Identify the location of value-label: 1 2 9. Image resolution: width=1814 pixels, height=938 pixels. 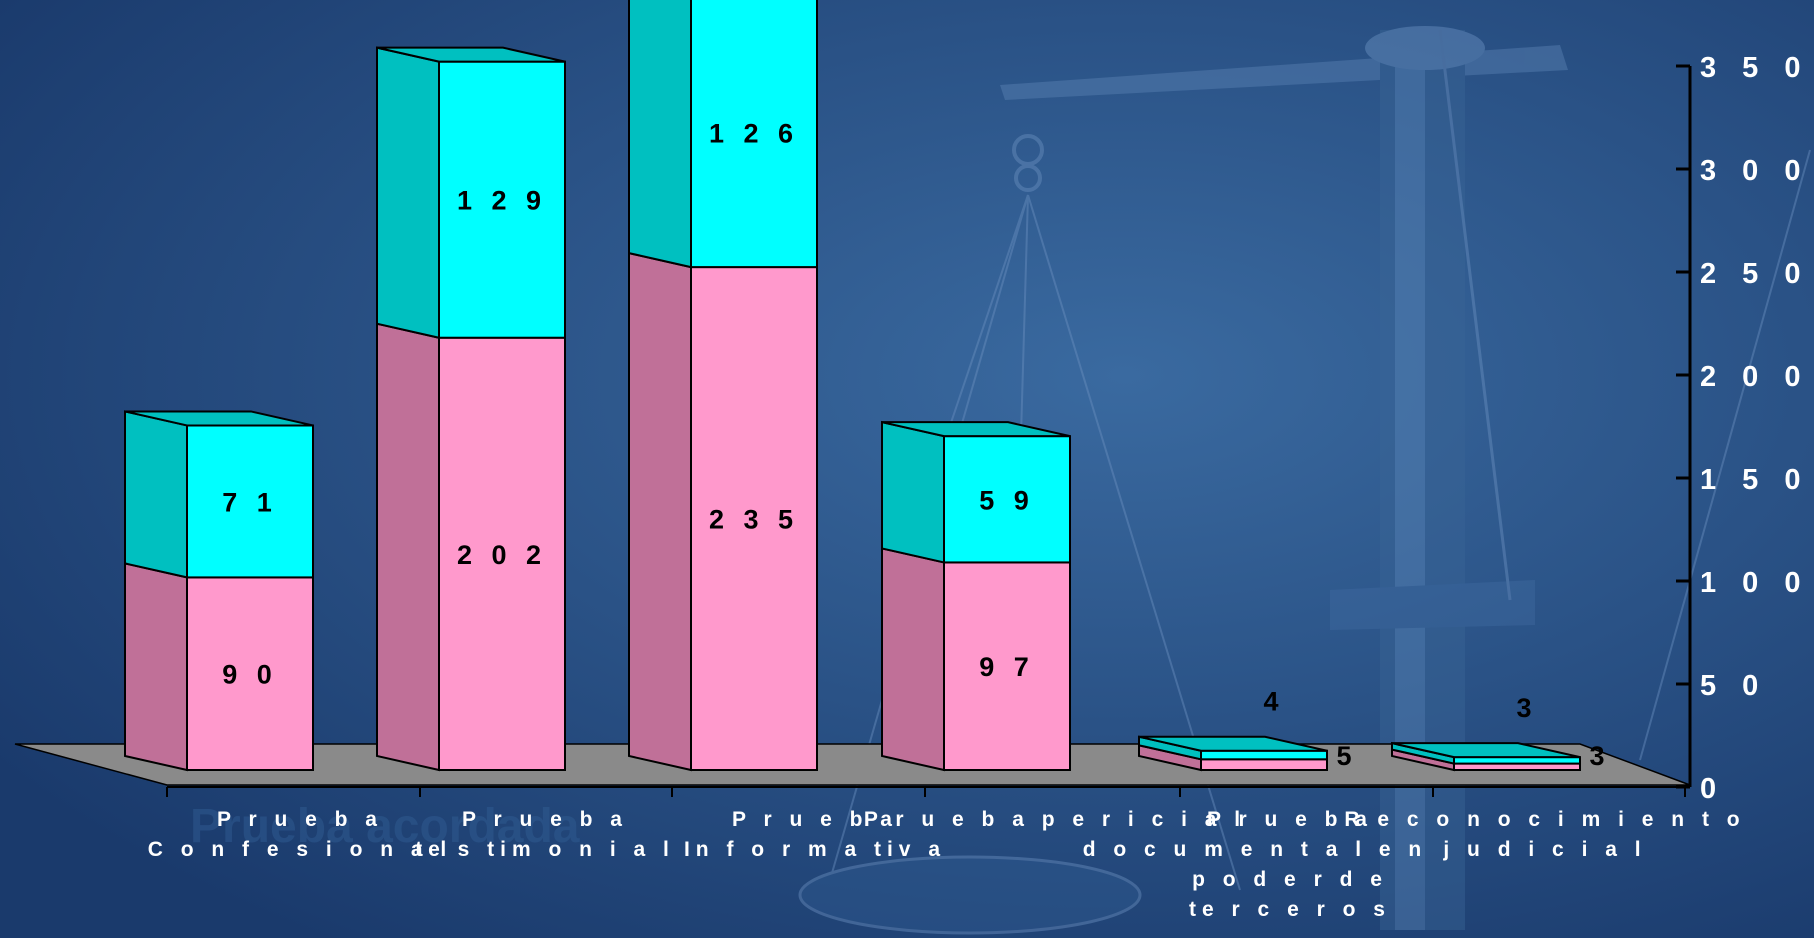
(502, 201).